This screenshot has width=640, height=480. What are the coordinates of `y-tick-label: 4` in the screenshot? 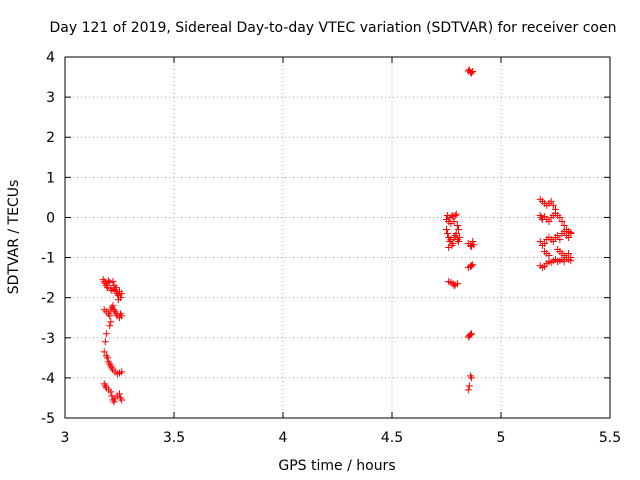 It's located at (50, 58).